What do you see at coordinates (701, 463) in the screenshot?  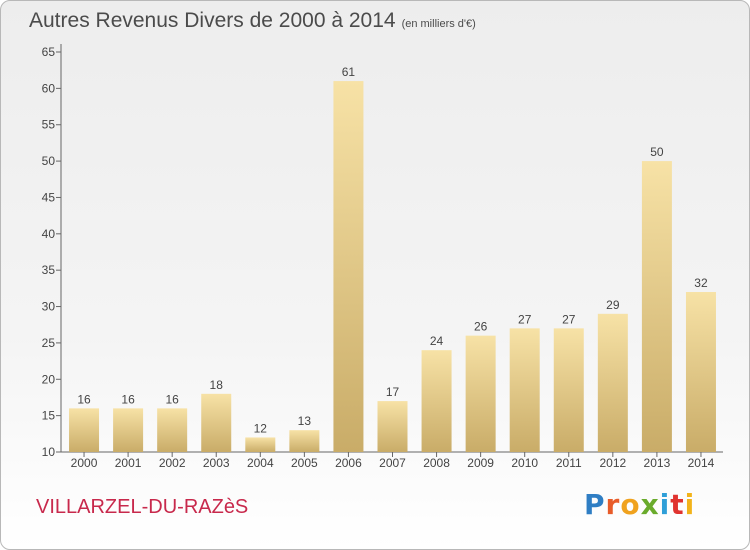 I see `x-tick-label: 2014` at bounding box center [701, 463].